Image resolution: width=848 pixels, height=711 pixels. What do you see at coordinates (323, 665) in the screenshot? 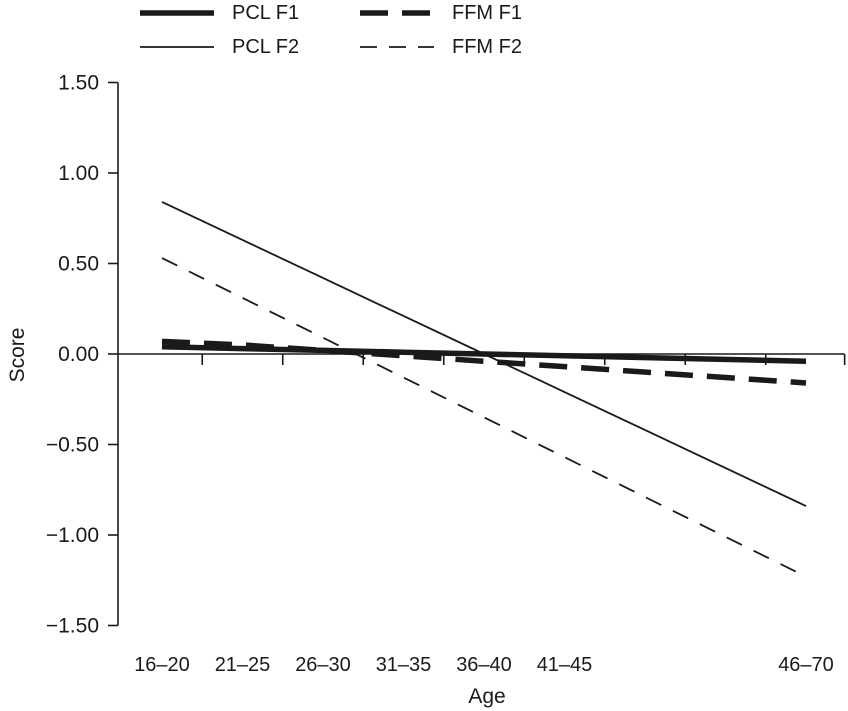
I see `x-category-label: 26–30` at bounding box center [323, 665].